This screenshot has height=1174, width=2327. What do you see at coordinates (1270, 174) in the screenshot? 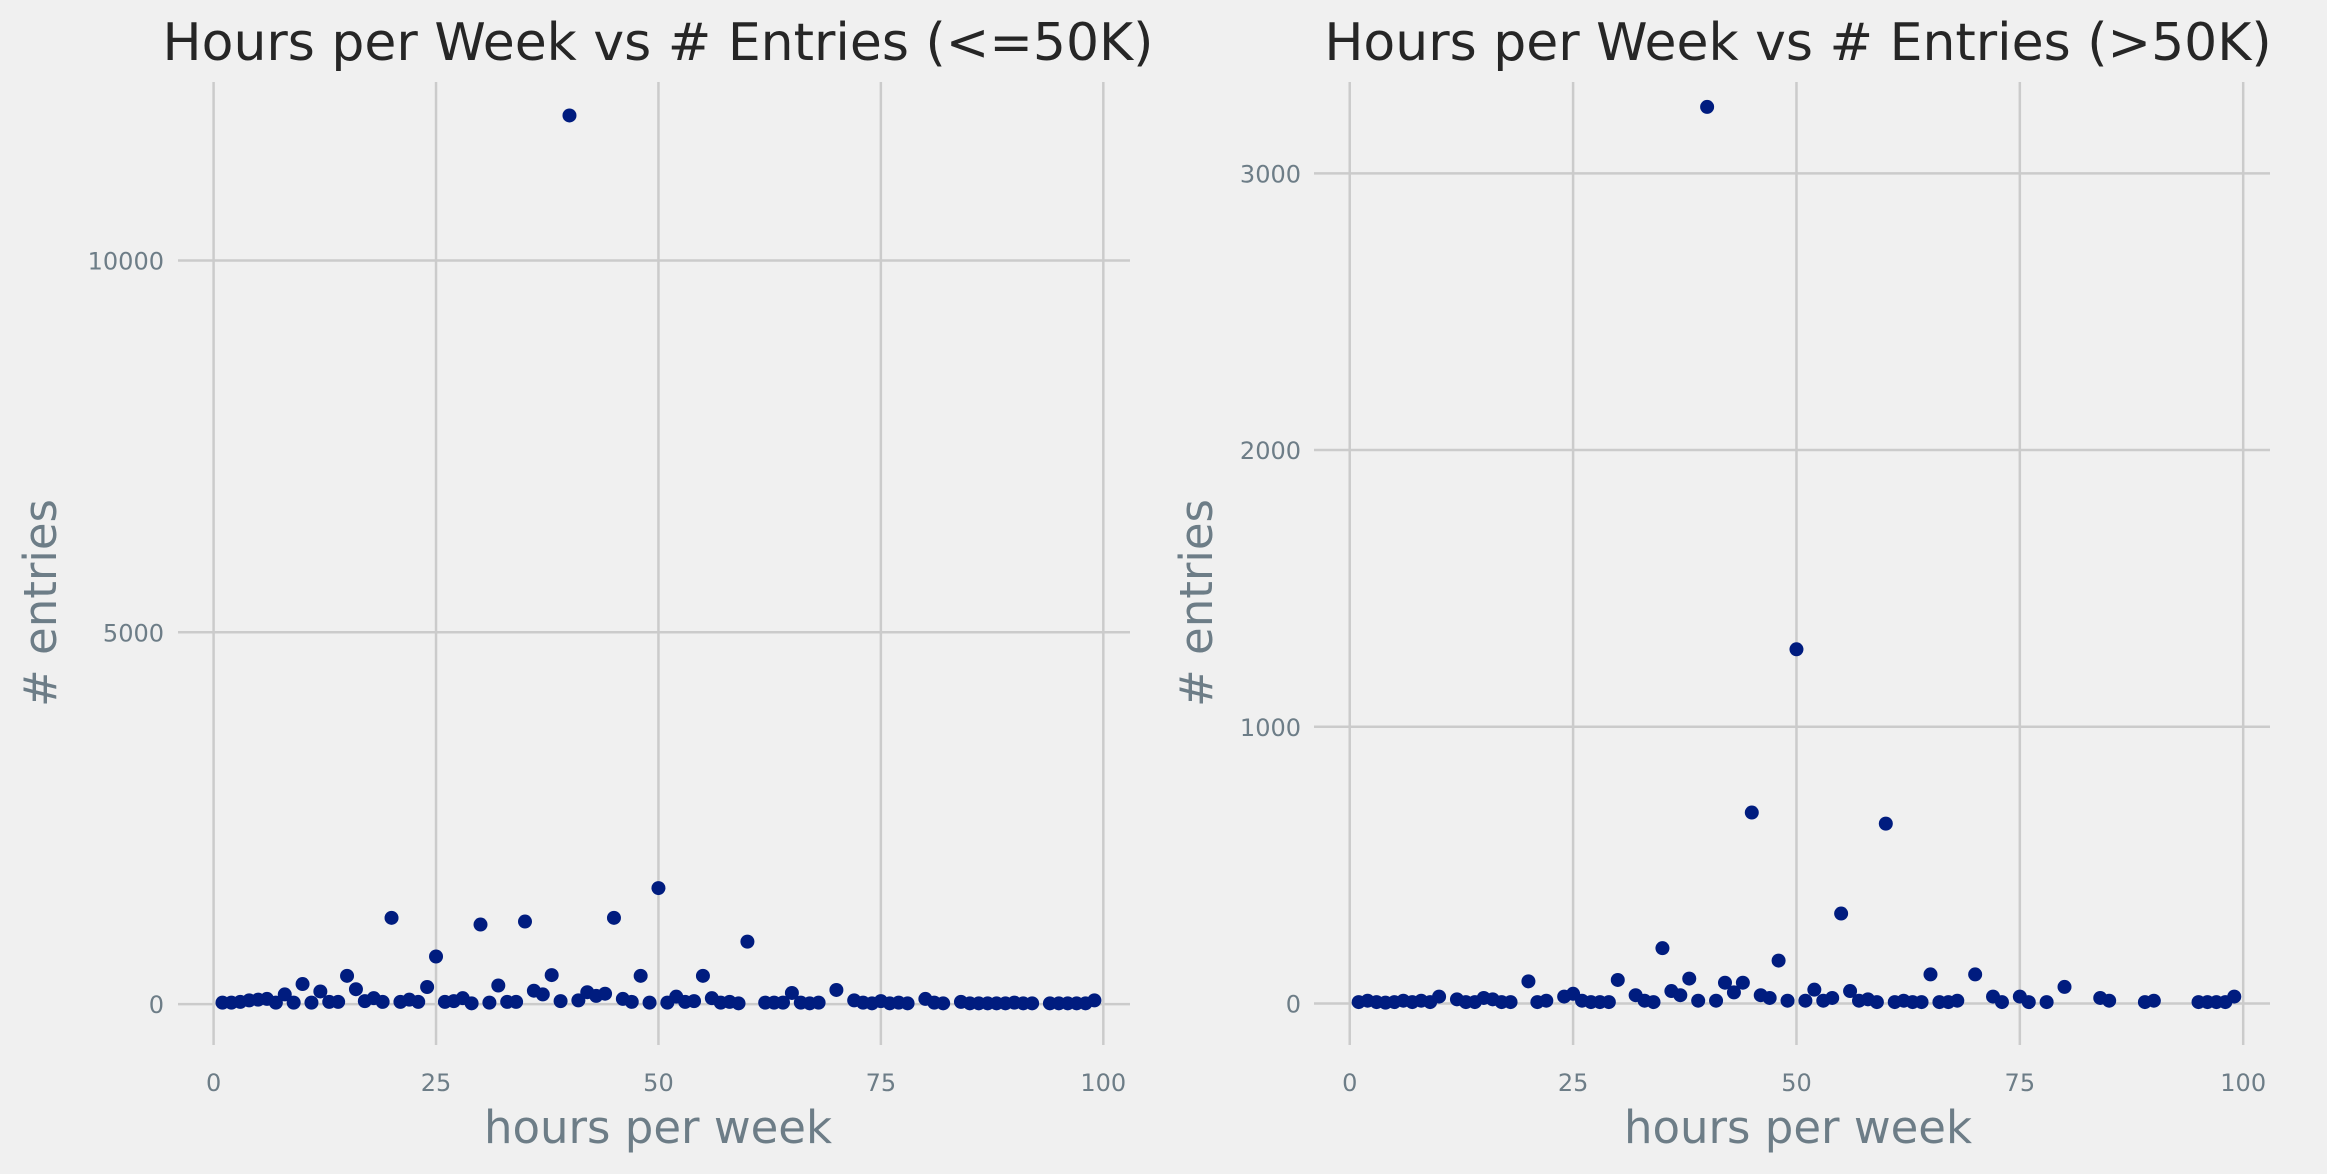
I see `y-tick-label: 3000` at bounding box center [1270, 174].